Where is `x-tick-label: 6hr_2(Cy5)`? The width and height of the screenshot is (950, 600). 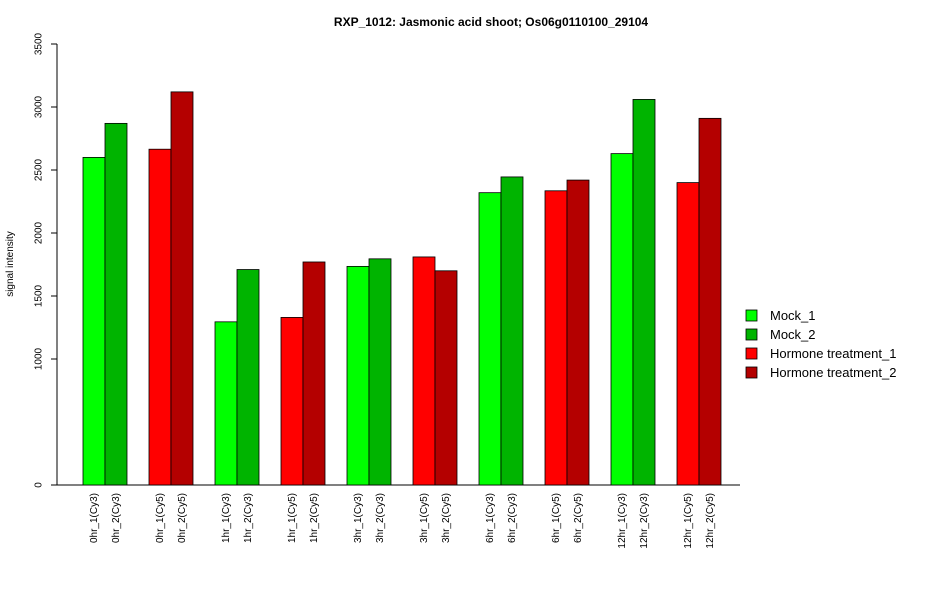
x-tick-label: 6hr_2(Cy5) is located at coordinates (578, 518).